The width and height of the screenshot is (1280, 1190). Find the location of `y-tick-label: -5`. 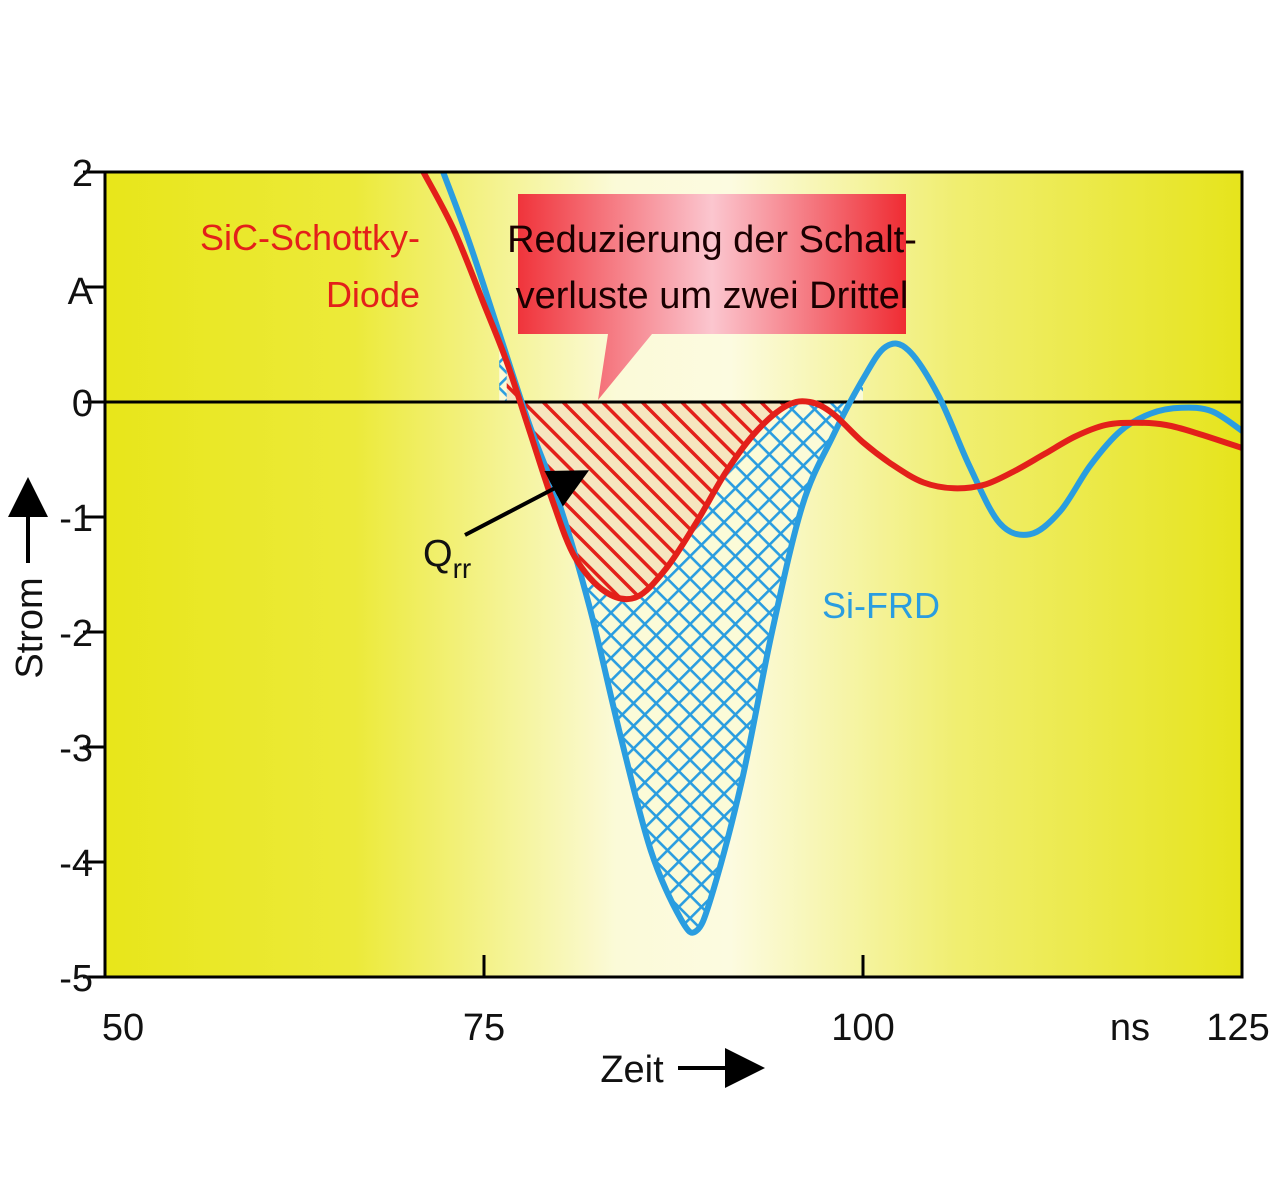

y-tick-label: -5 is located at coordinates (76, 979).